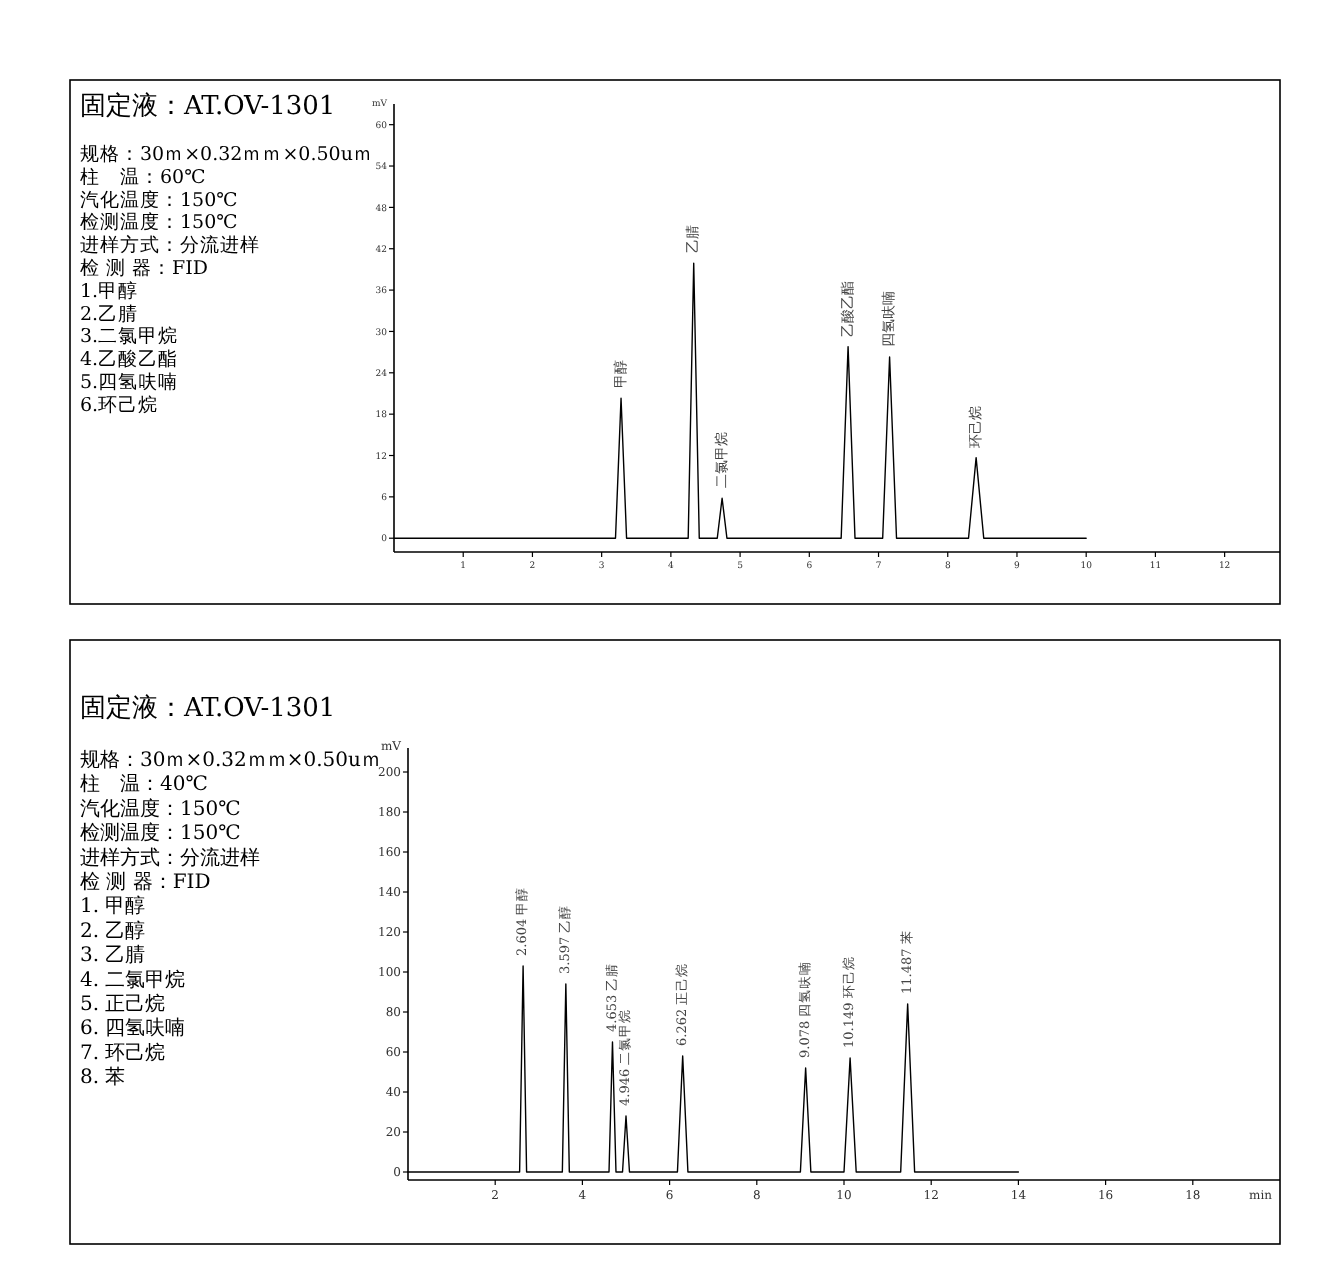  What do you see at coordinates (103, 1077) in the screenshot?
I see `text: 8. 苯` at bounding box center [103, 1077].